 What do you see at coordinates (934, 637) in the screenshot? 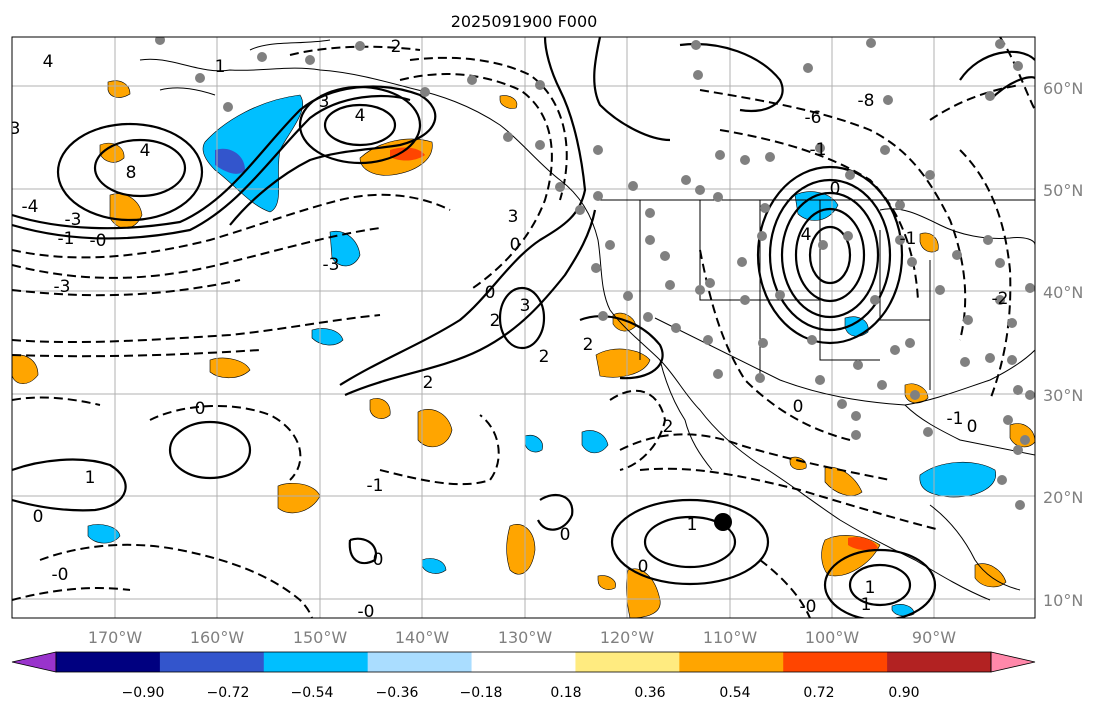
I see `lon-label: 90°W` at bounding box center [934, 637].